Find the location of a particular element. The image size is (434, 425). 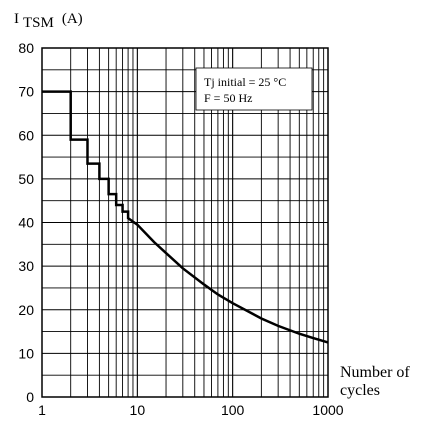

annotation-box: Tj initial = 25 °C F = 50 Hz is located at coordinates (254, 89).